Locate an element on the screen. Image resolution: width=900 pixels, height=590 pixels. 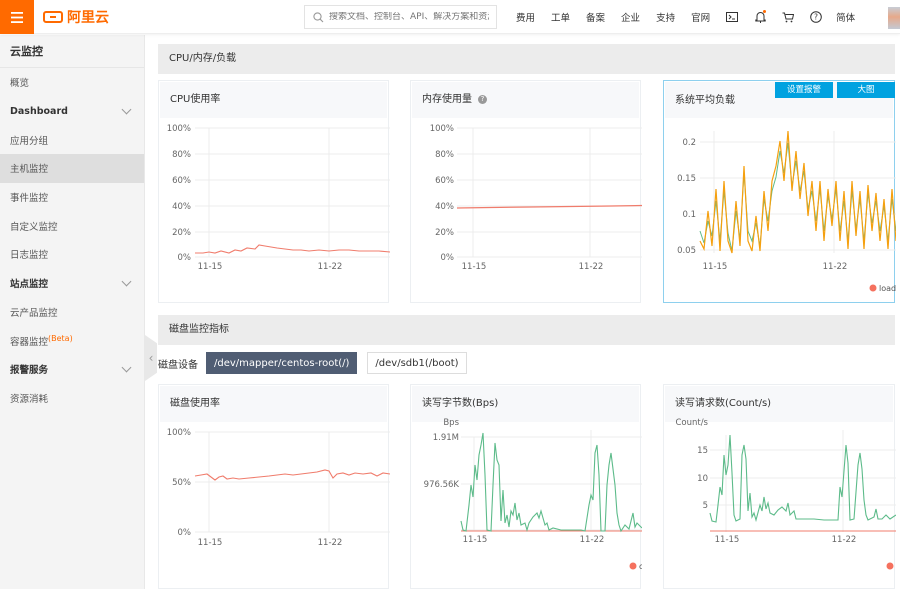
top-navbar: 阿里云 费用 工单 备案 企业 支持 官网 ? 简体 is located at coordinates (450, 17).